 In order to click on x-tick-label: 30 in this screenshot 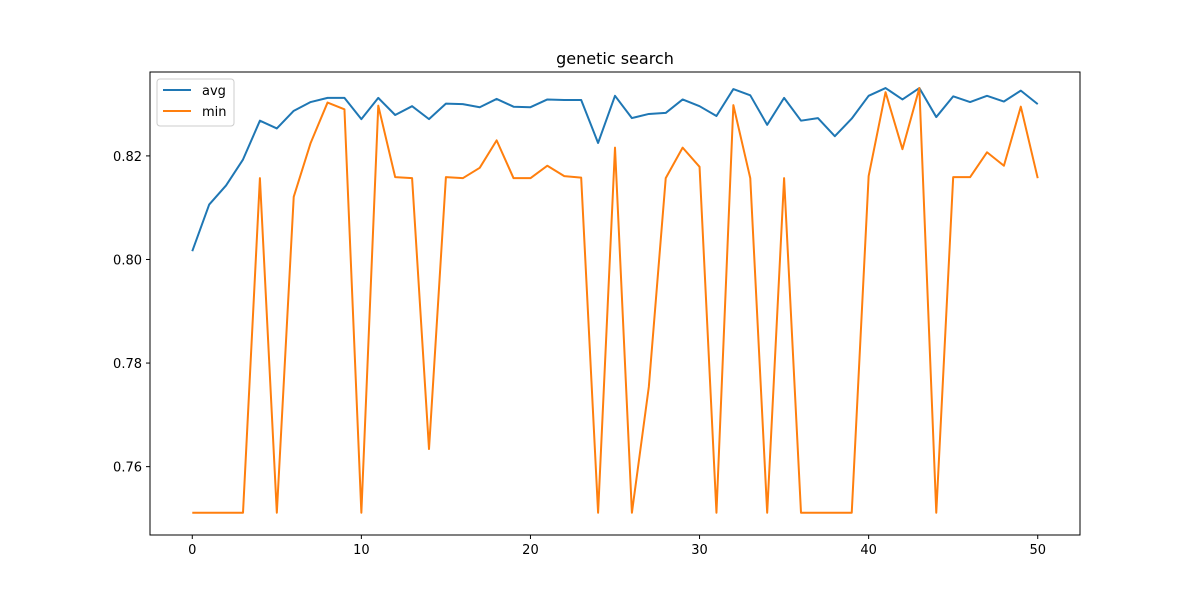, I will do `click(699, 550)`.